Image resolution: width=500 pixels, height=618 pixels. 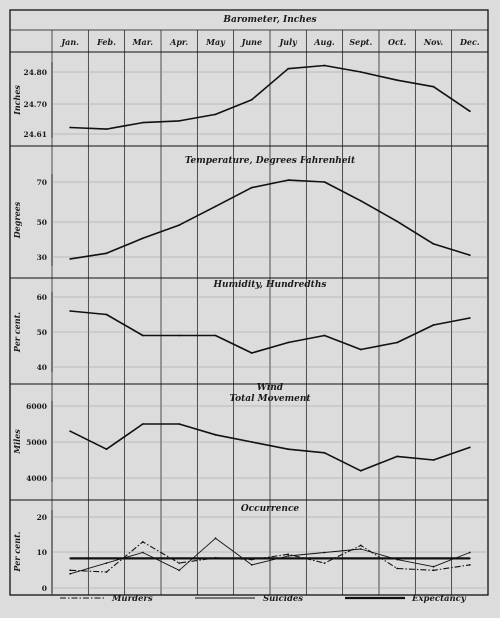 I want to click on month-label-2: Feb., so click(x=106, y=42).